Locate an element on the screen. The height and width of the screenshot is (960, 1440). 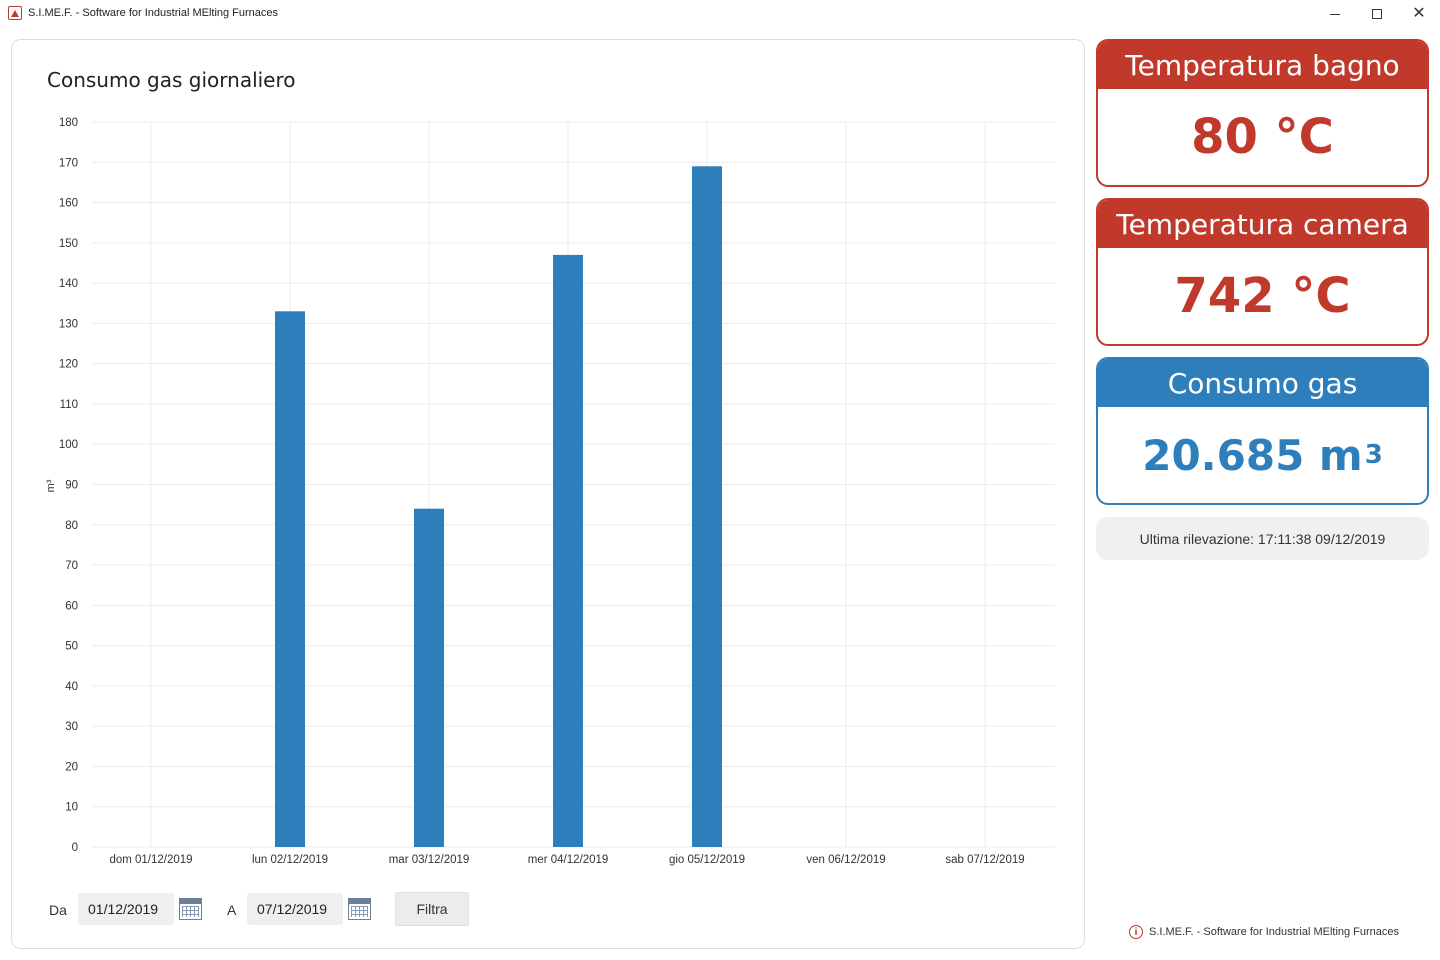
date-filter-bar: Da A Filtra is located at coordinates (312, 910).